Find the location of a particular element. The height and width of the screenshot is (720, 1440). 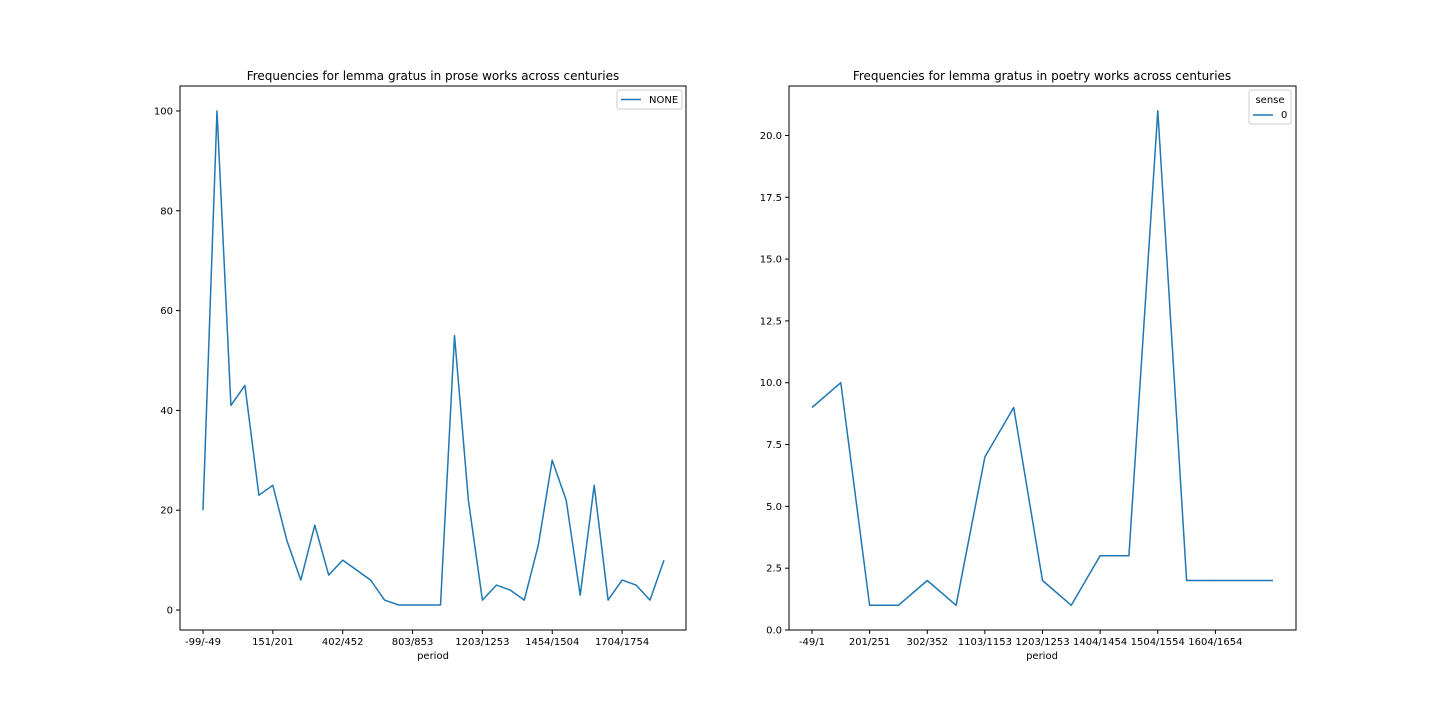

x-tick-label: 1103/1153 is located at coordinates (985, 642).